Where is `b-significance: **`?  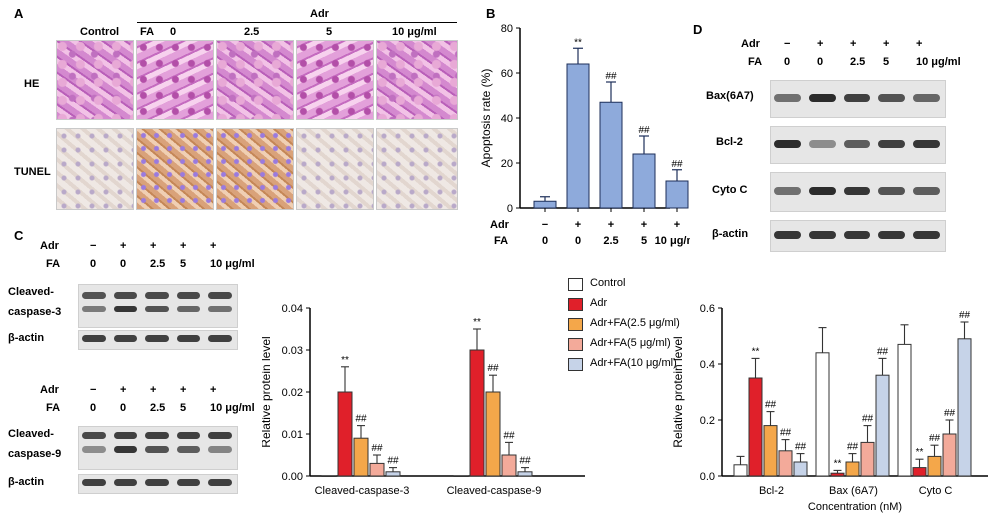 b-significance: ** is located at coordinates (578, 42).